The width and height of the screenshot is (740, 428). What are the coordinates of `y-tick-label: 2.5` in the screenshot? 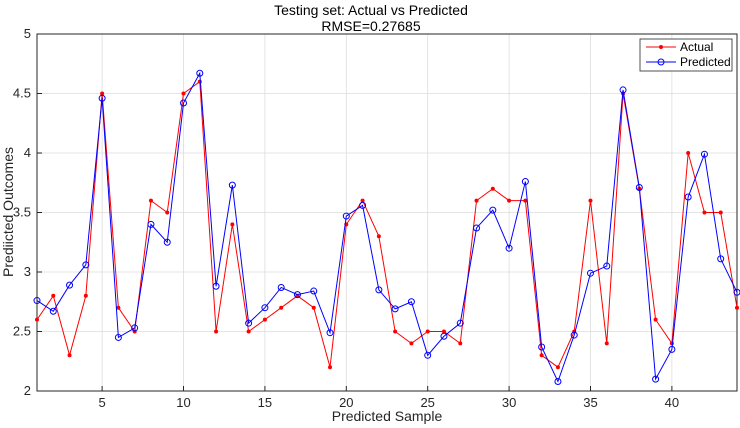 It's located at (22, 331).